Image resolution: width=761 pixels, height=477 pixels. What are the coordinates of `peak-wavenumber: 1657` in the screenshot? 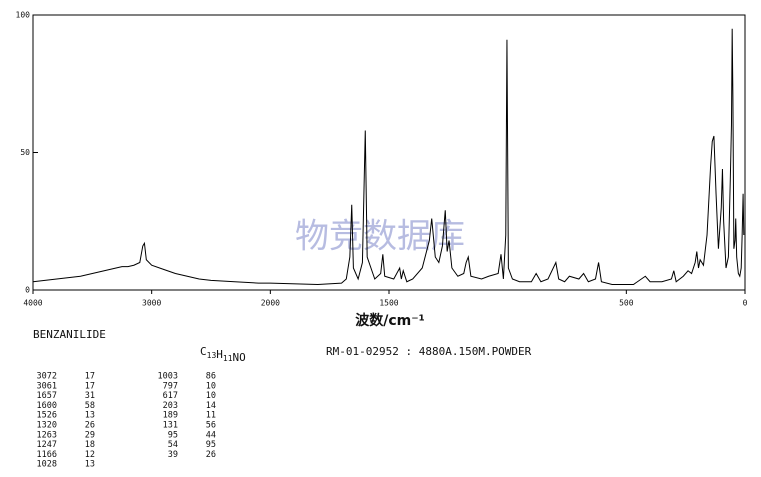 It's located at (47, 396).